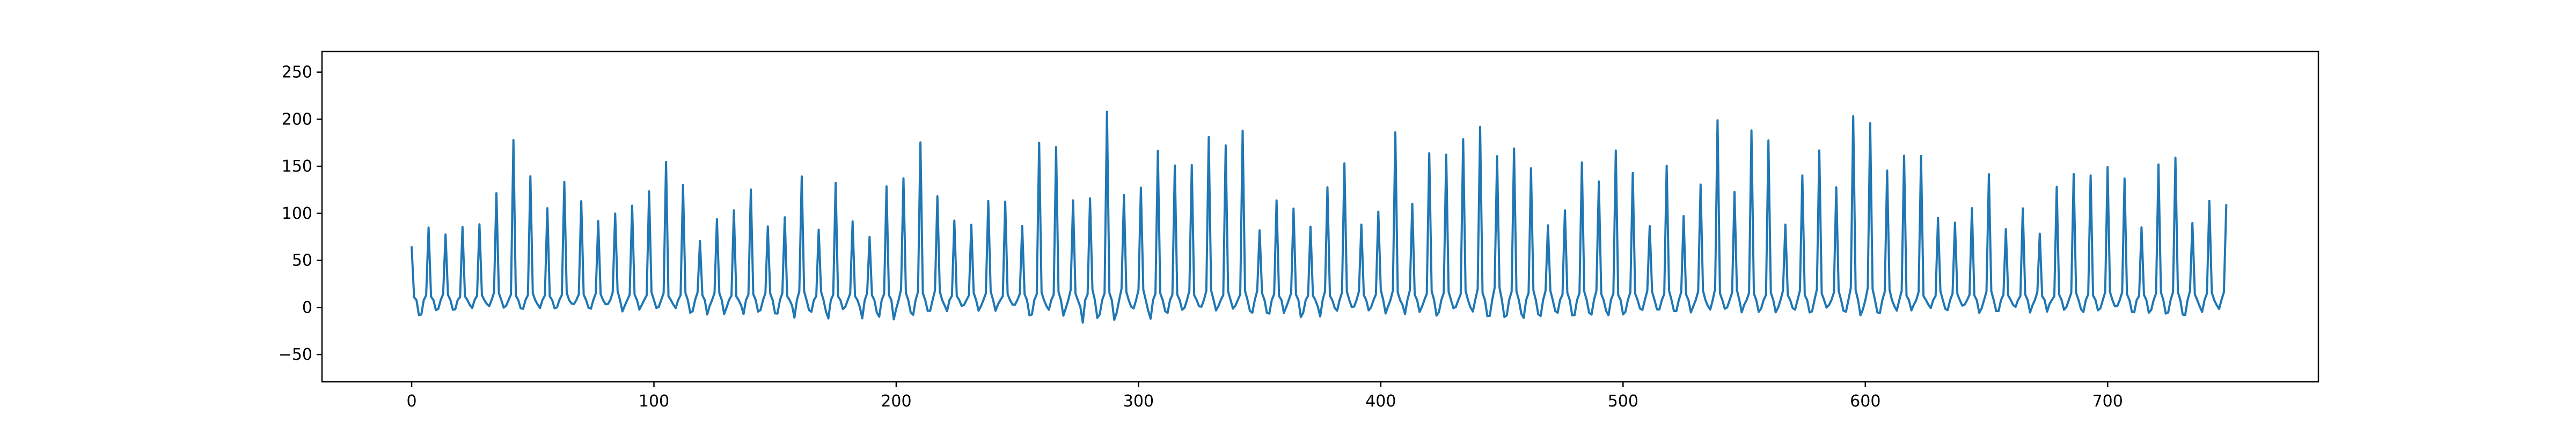  What do you see at coordinates (2107, 401) in the screenshot?
I see `x-tick-label: 700` at bounding box center [2107, 401].